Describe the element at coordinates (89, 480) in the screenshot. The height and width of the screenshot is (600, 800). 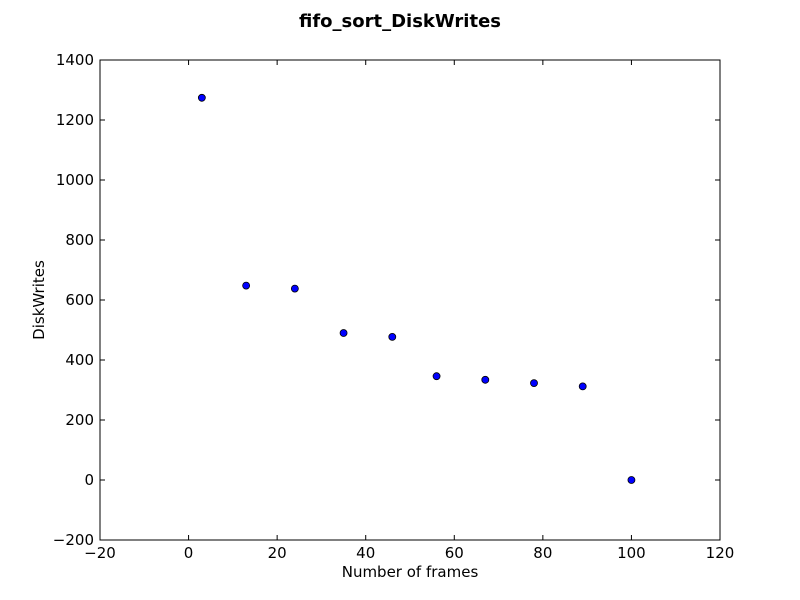
I see `y-tick-label: 0` at that location.